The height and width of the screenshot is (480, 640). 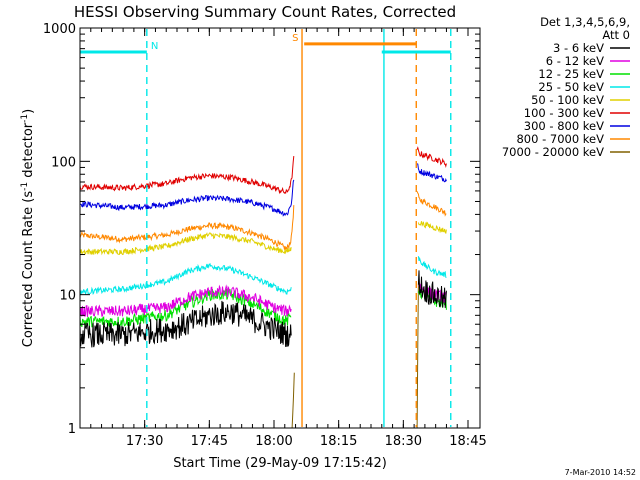 I want to click on legend-entry-label: 7000 - 20000 keV, so click(x=553, y=152).